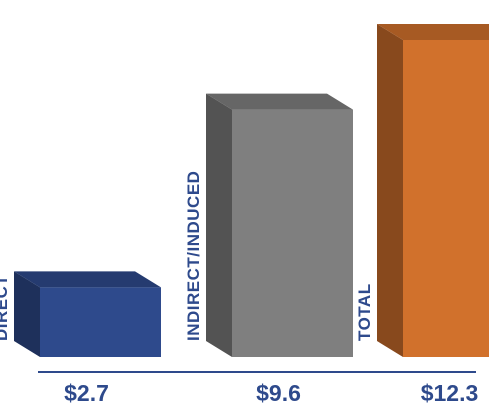 Image resolution: width=489 pixels, height=405 pixels. I want to click on bar-direct, so click(87, 314).